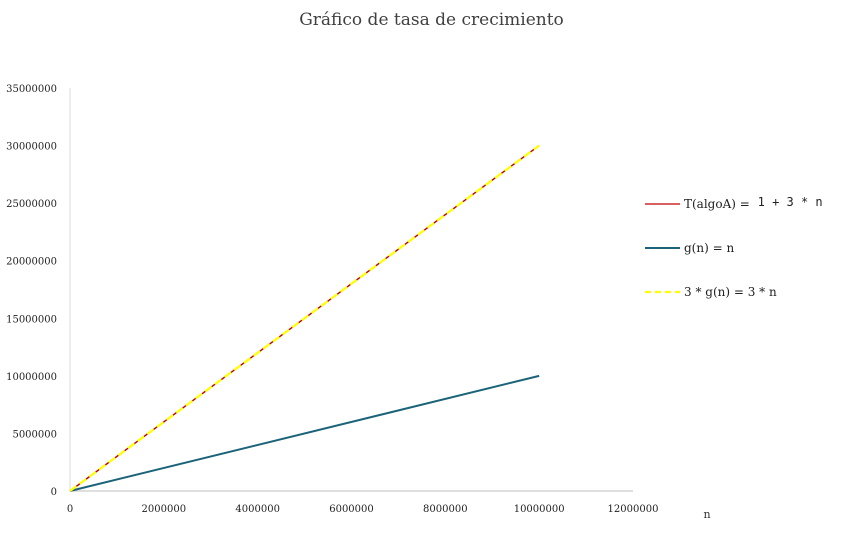  What do you see at coordinates (31, 262) in the screenshot?
I see `y-tick-label: 20000000` at bounding box center [31, 262].